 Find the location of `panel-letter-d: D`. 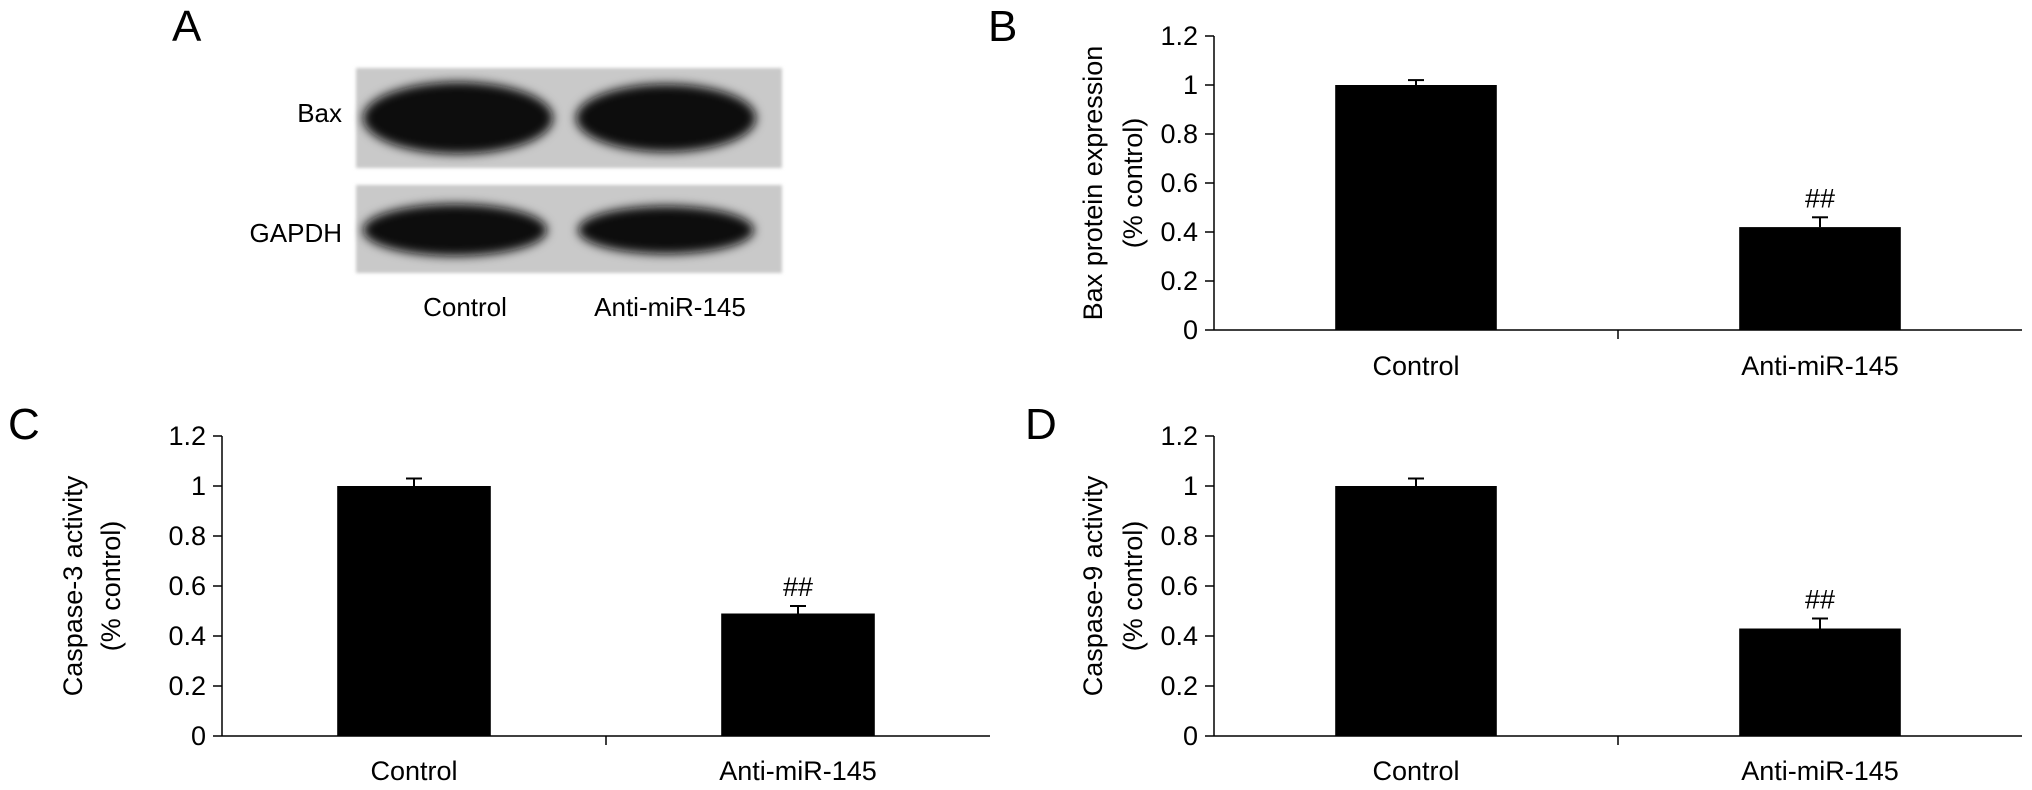

panel-letter-d: D is located at coordinates (1041, 424).